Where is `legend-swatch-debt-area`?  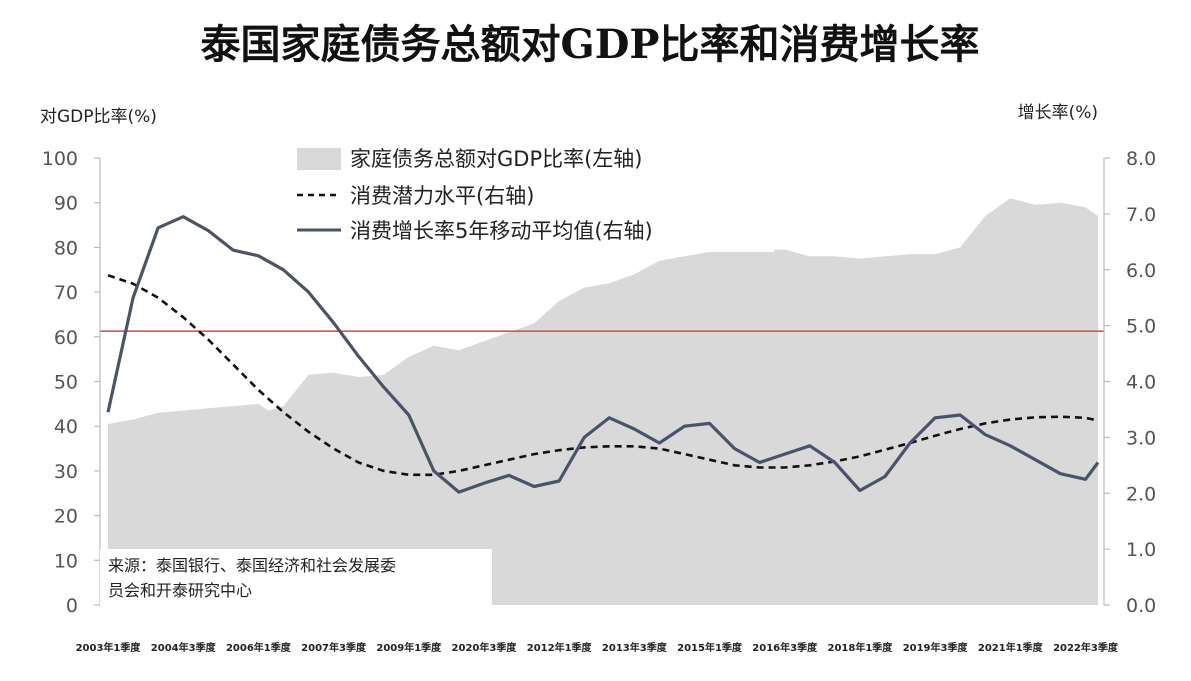
legend-swatch-debt-area is located at coordinates (319, 159).